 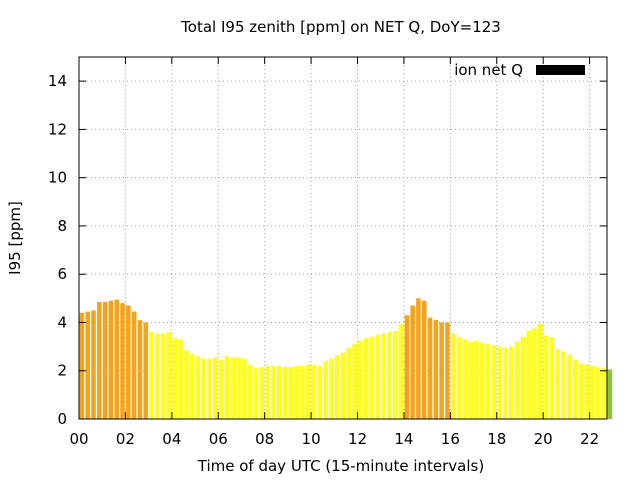 I want to click on x-tick-label: 14, so click(x=403, y=439).